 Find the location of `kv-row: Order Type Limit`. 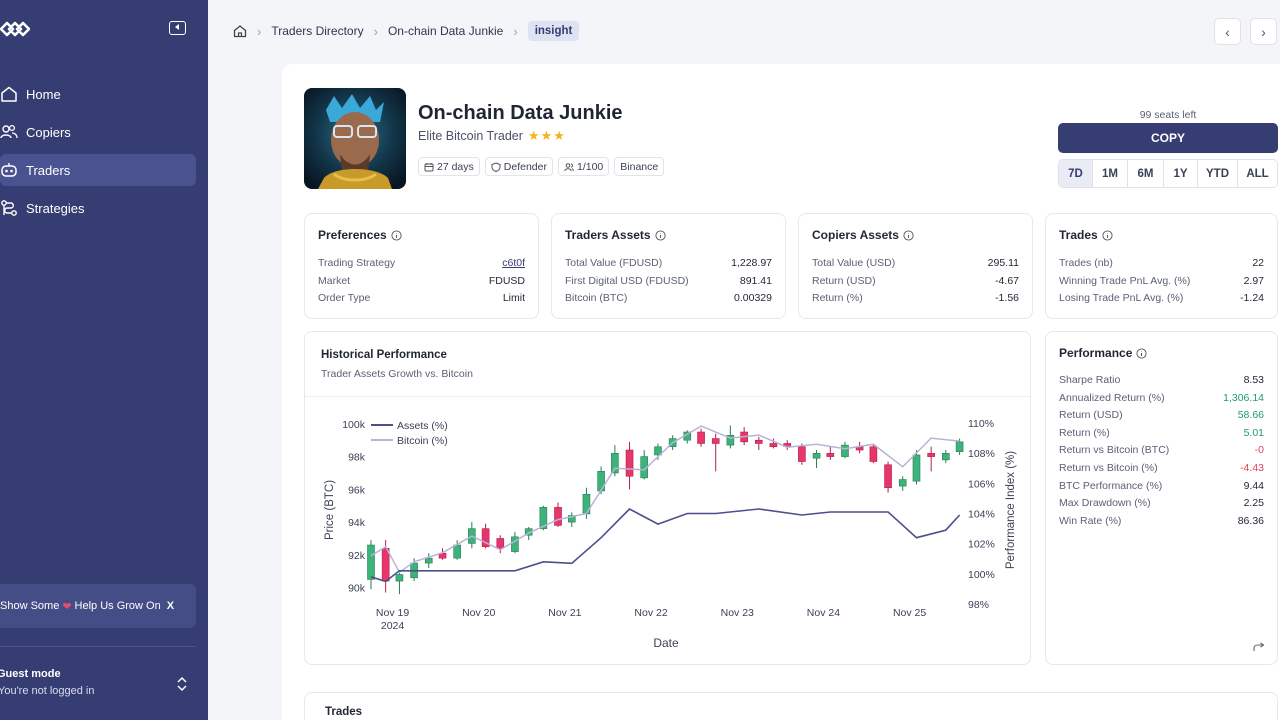

kv-row: Order Type Limit is located at coordinates (421, 298).